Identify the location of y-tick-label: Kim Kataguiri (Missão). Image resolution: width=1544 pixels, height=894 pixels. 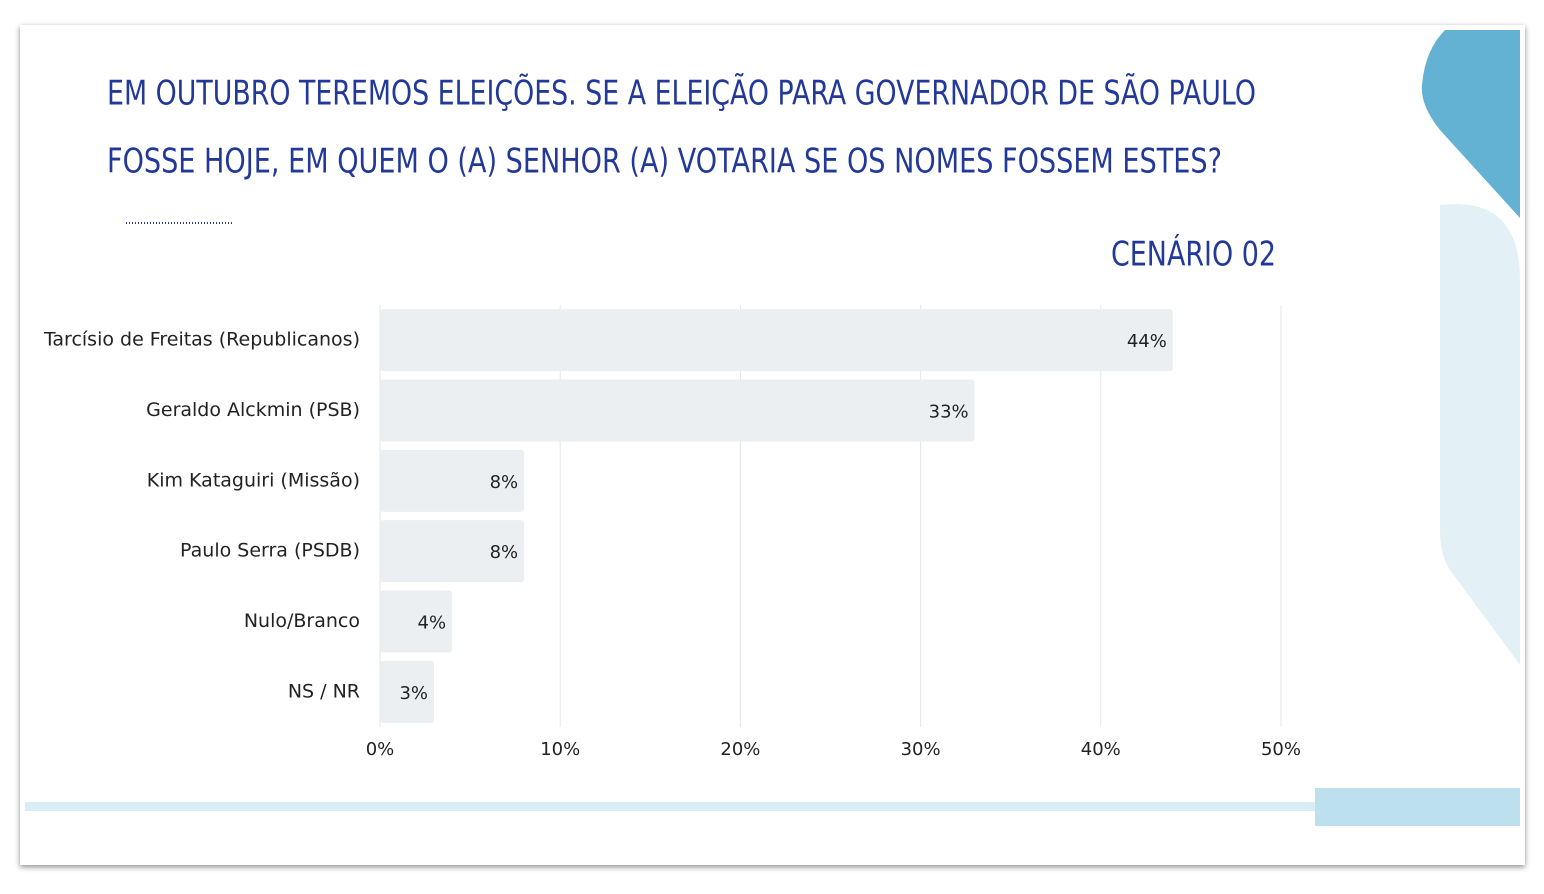
(253, 480).